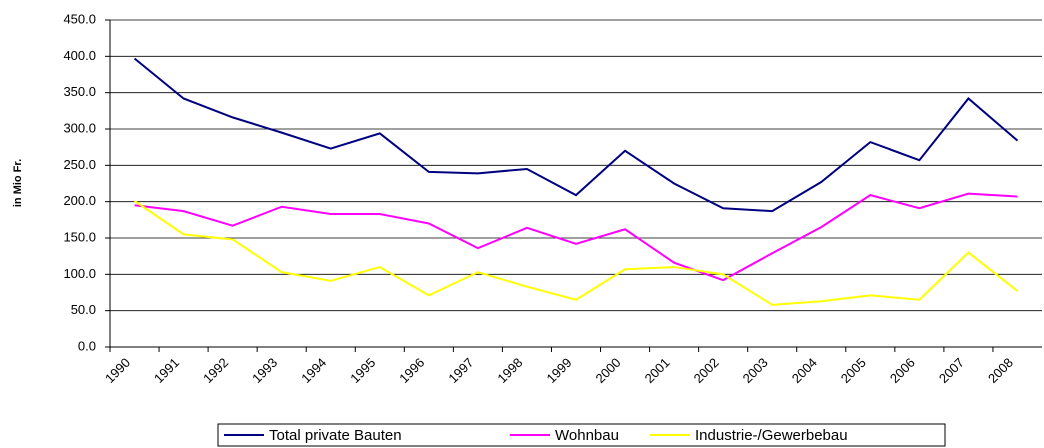 This screenshot has width=1044, height=448. I want to click on x-tick-label: 1991, so click(166, 370).